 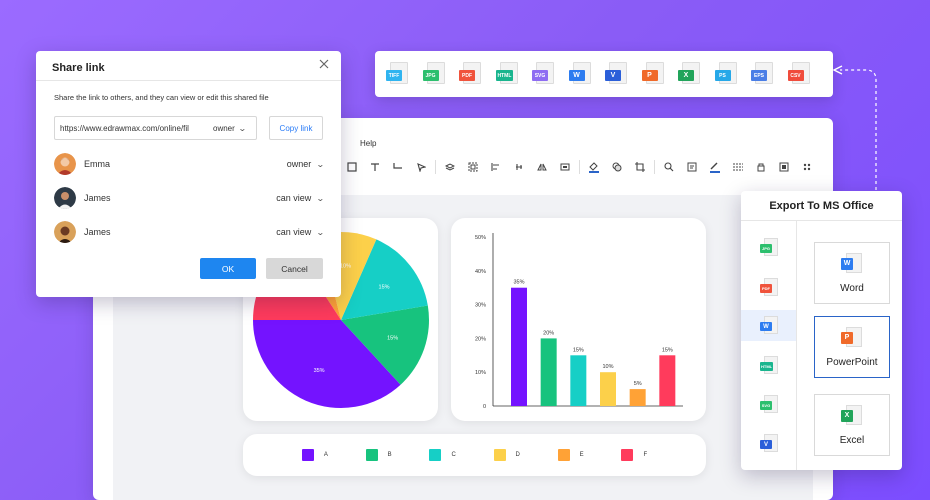 I want to click on y-tick-label: 50%, so click(x=480, y=238).